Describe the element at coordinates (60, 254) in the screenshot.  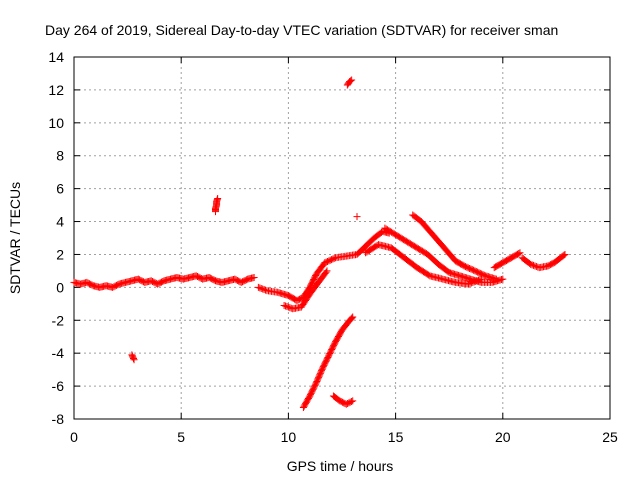
I see `y-tick-label: 2` at that location.